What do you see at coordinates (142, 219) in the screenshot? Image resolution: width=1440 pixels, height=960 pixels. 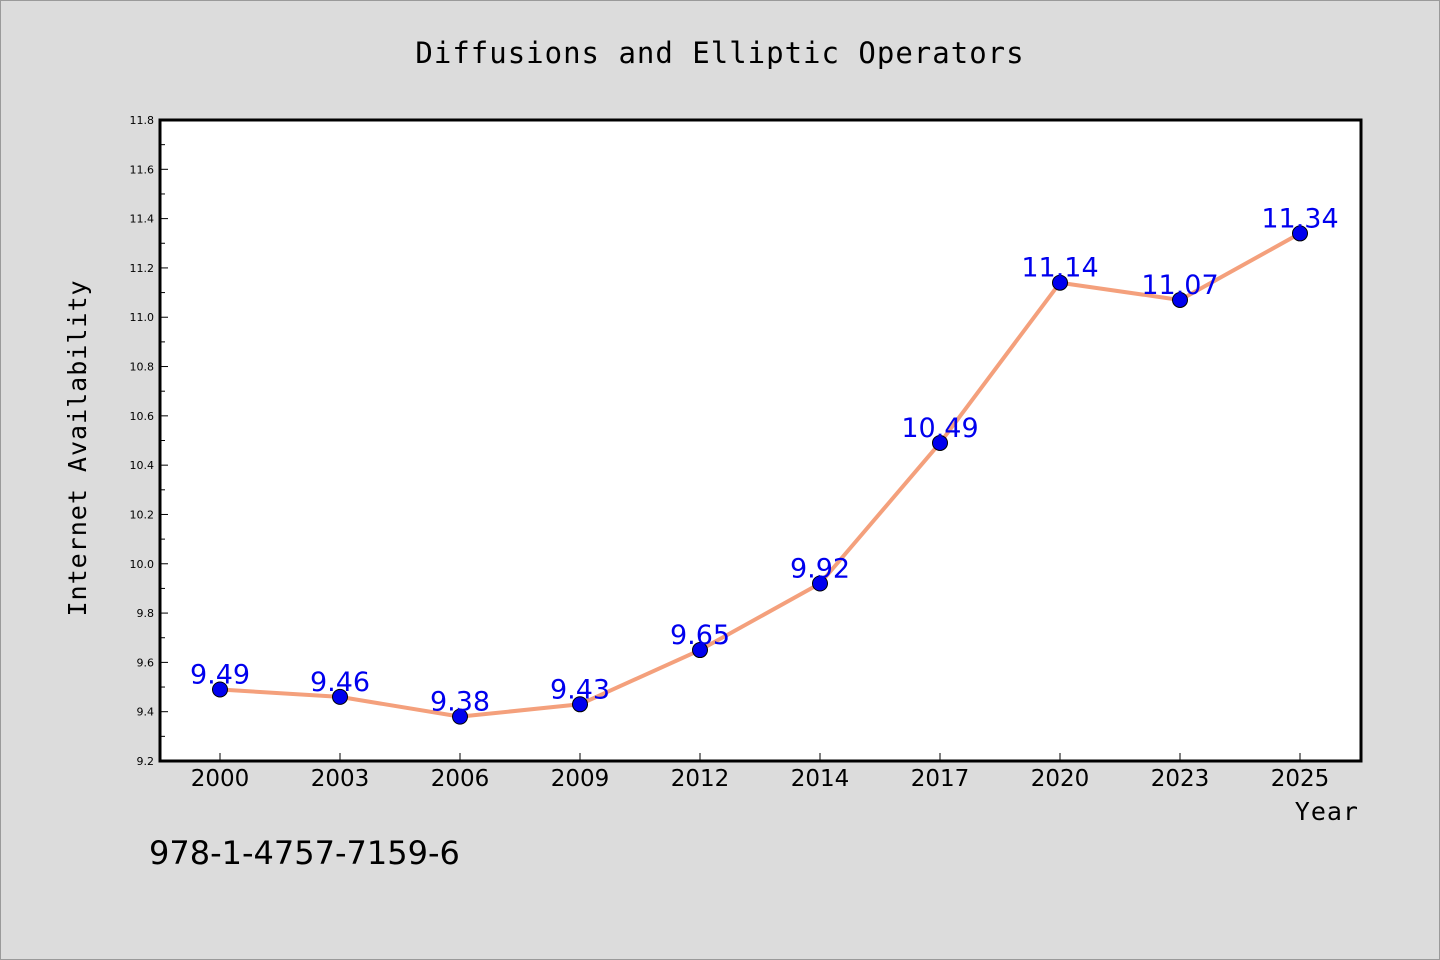 I see `y-tick-label: 11.4` at bounding box center [142, 219].